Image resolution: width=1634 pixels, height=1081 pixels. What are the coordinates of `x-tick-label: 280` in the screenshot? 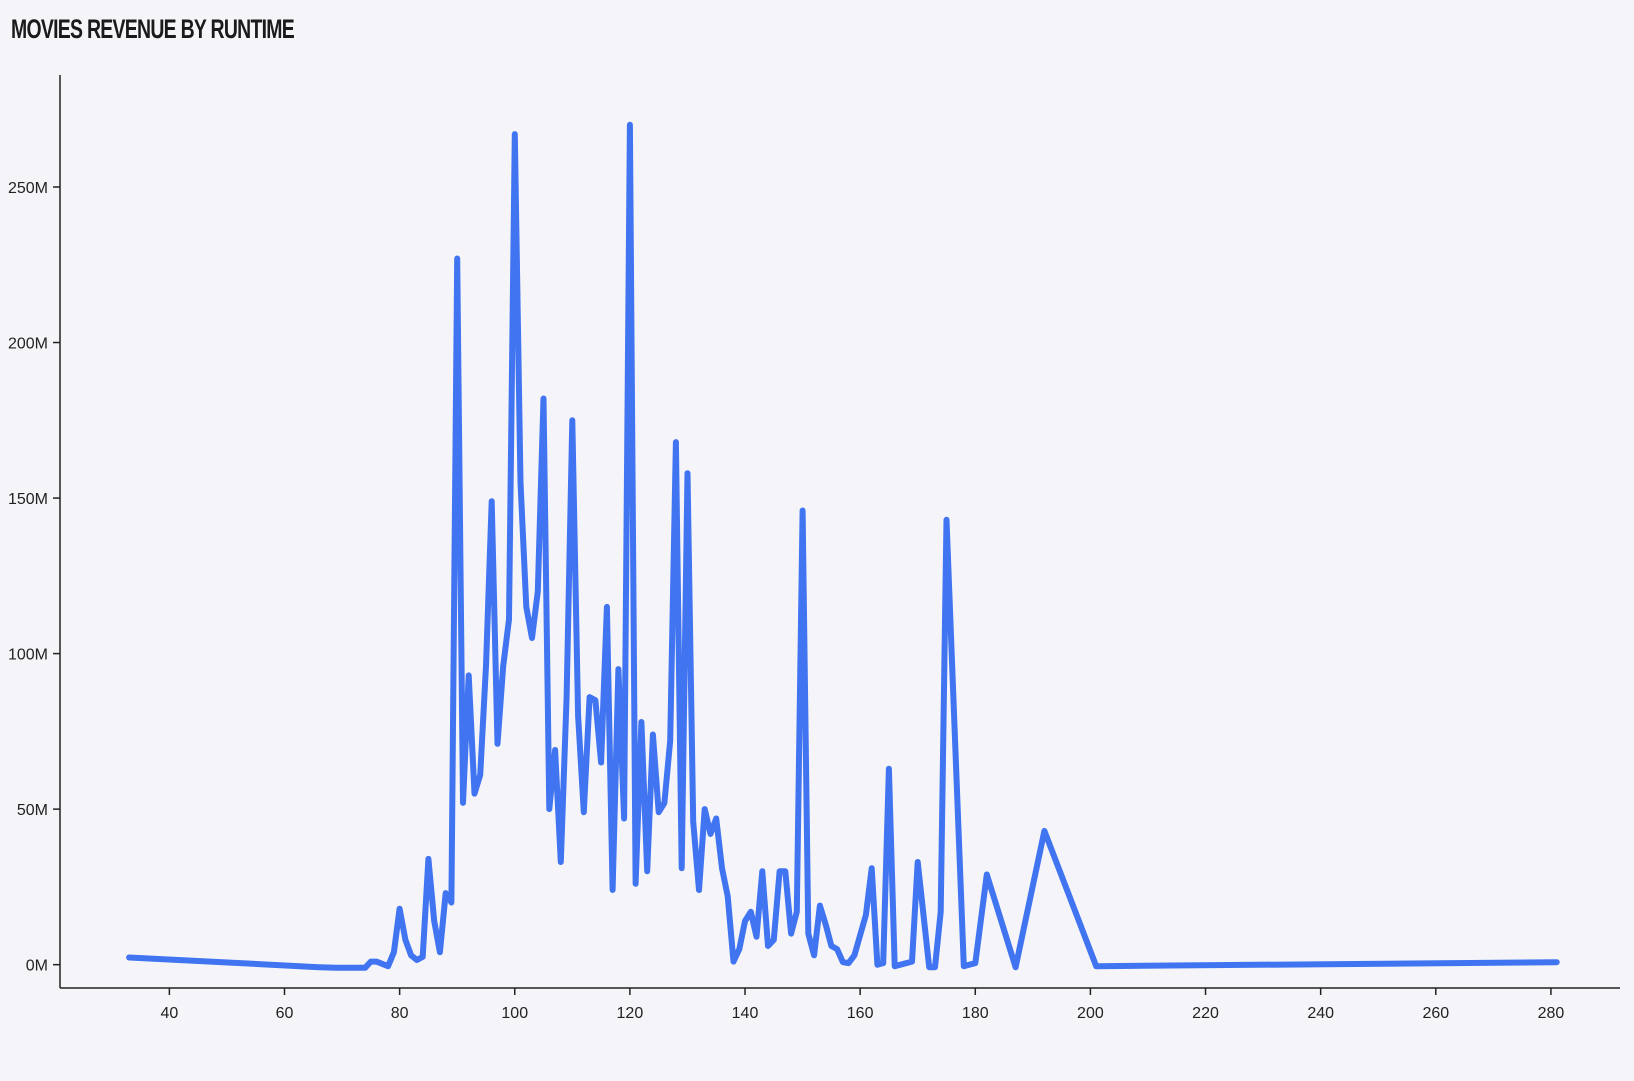 It's located at (1551, 1013).